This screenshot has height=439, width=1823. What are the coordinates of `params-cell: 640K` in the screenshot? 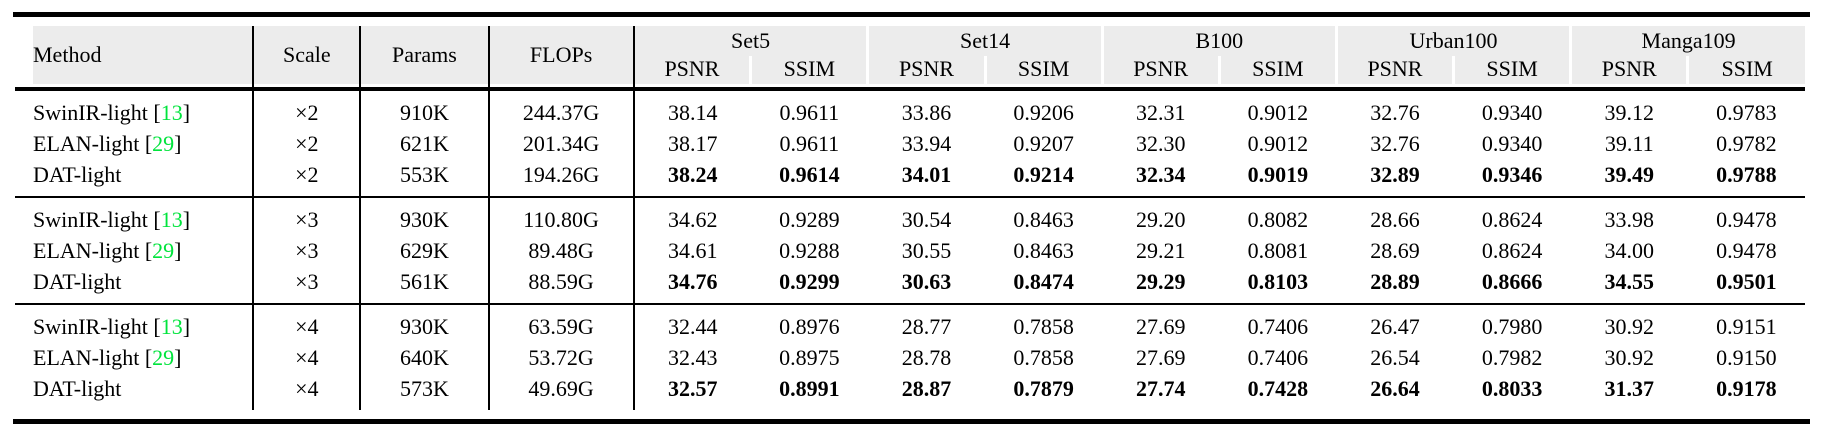 It's located at (425, 357).